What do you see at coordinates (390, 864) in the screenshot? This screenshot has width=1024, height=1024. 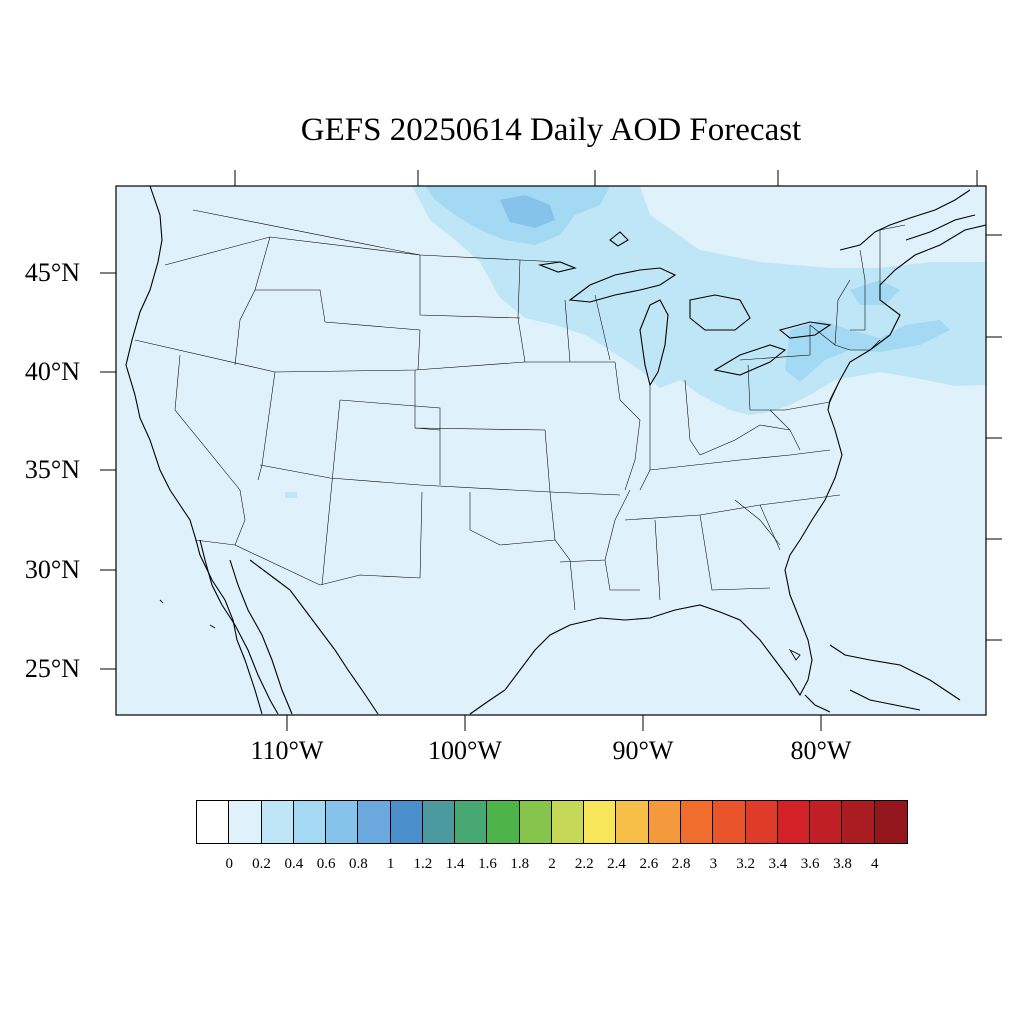 I see `colorbar-tick-label: 1` at bounding box center [390, 864].